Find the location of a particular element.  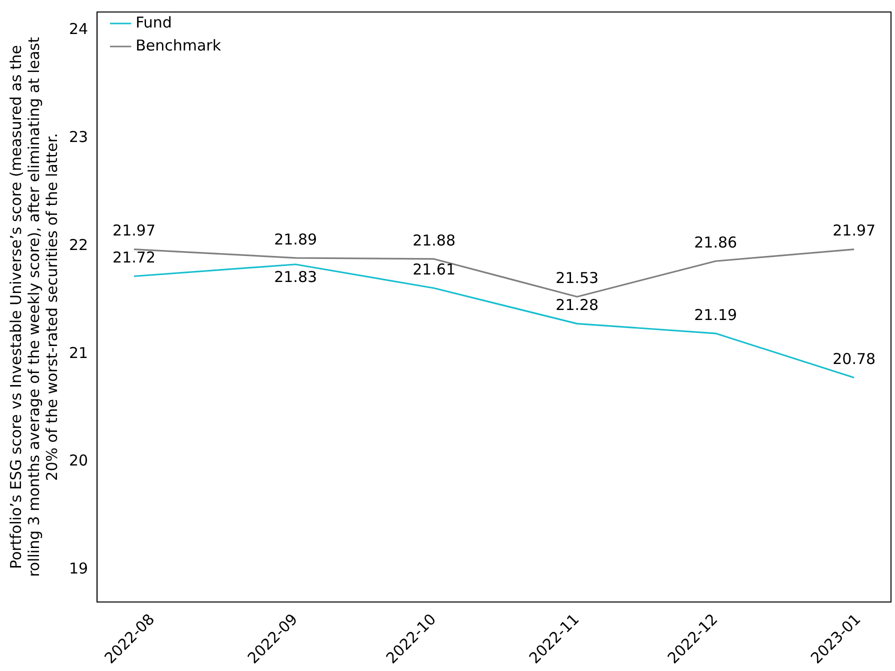

y-tick-label: 22 is located at coordinates (78, 245).